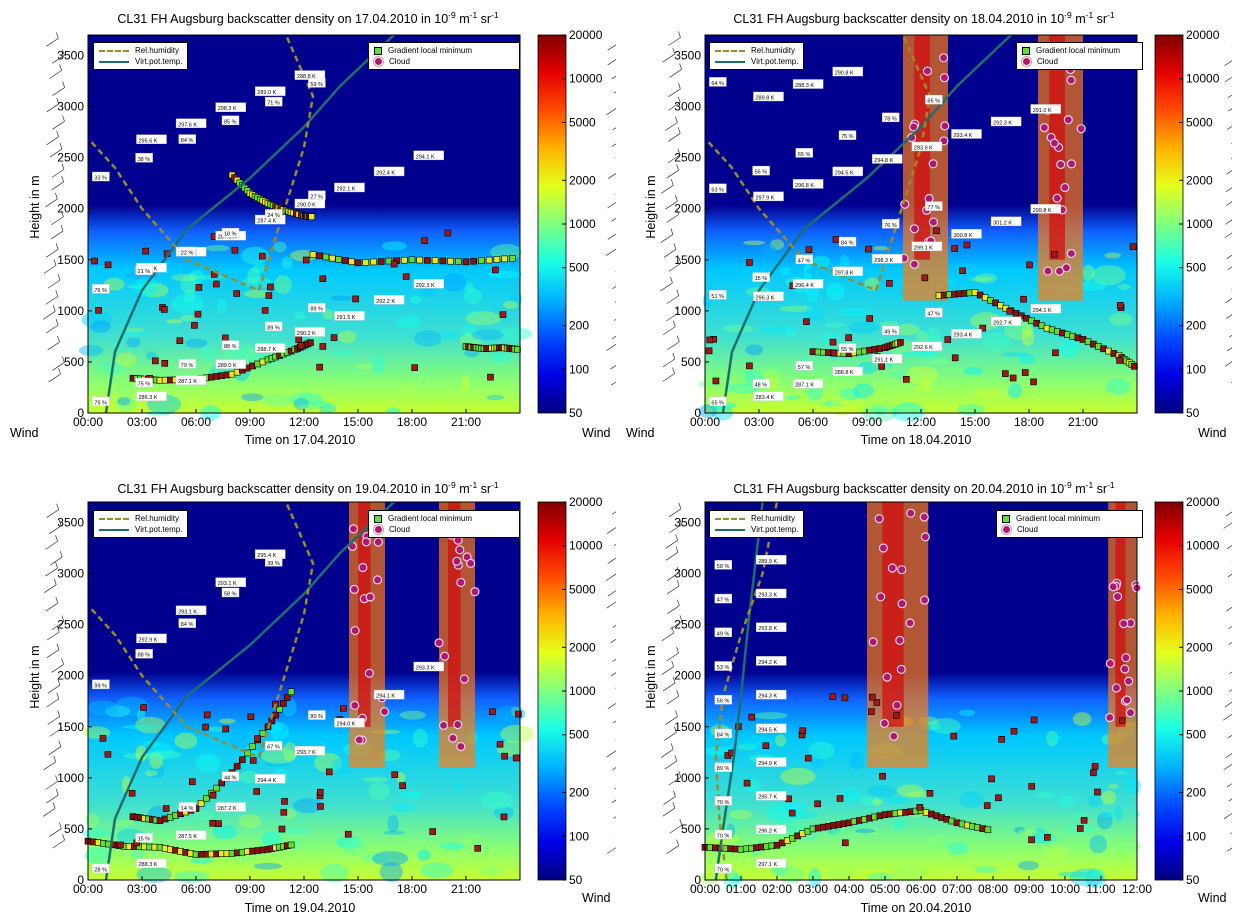 This screenshot has height=915, width=1233. Describe the element at coordinates (777, 889) in the screenshot. I see `x-tick-label: 02:00` at that location.